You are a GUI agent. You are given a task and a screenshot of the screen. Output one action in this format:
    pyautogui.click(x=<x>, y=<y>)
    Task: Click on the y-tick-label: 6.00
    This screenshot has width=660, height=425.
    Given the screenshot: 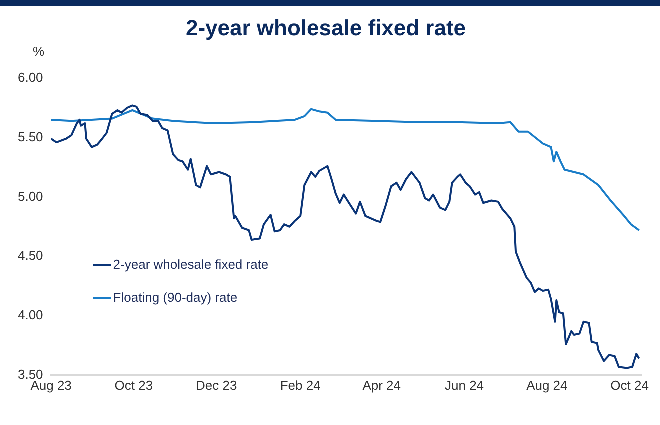 What is the action you would take?
    pyautogui.click(x=31, y=77)
    